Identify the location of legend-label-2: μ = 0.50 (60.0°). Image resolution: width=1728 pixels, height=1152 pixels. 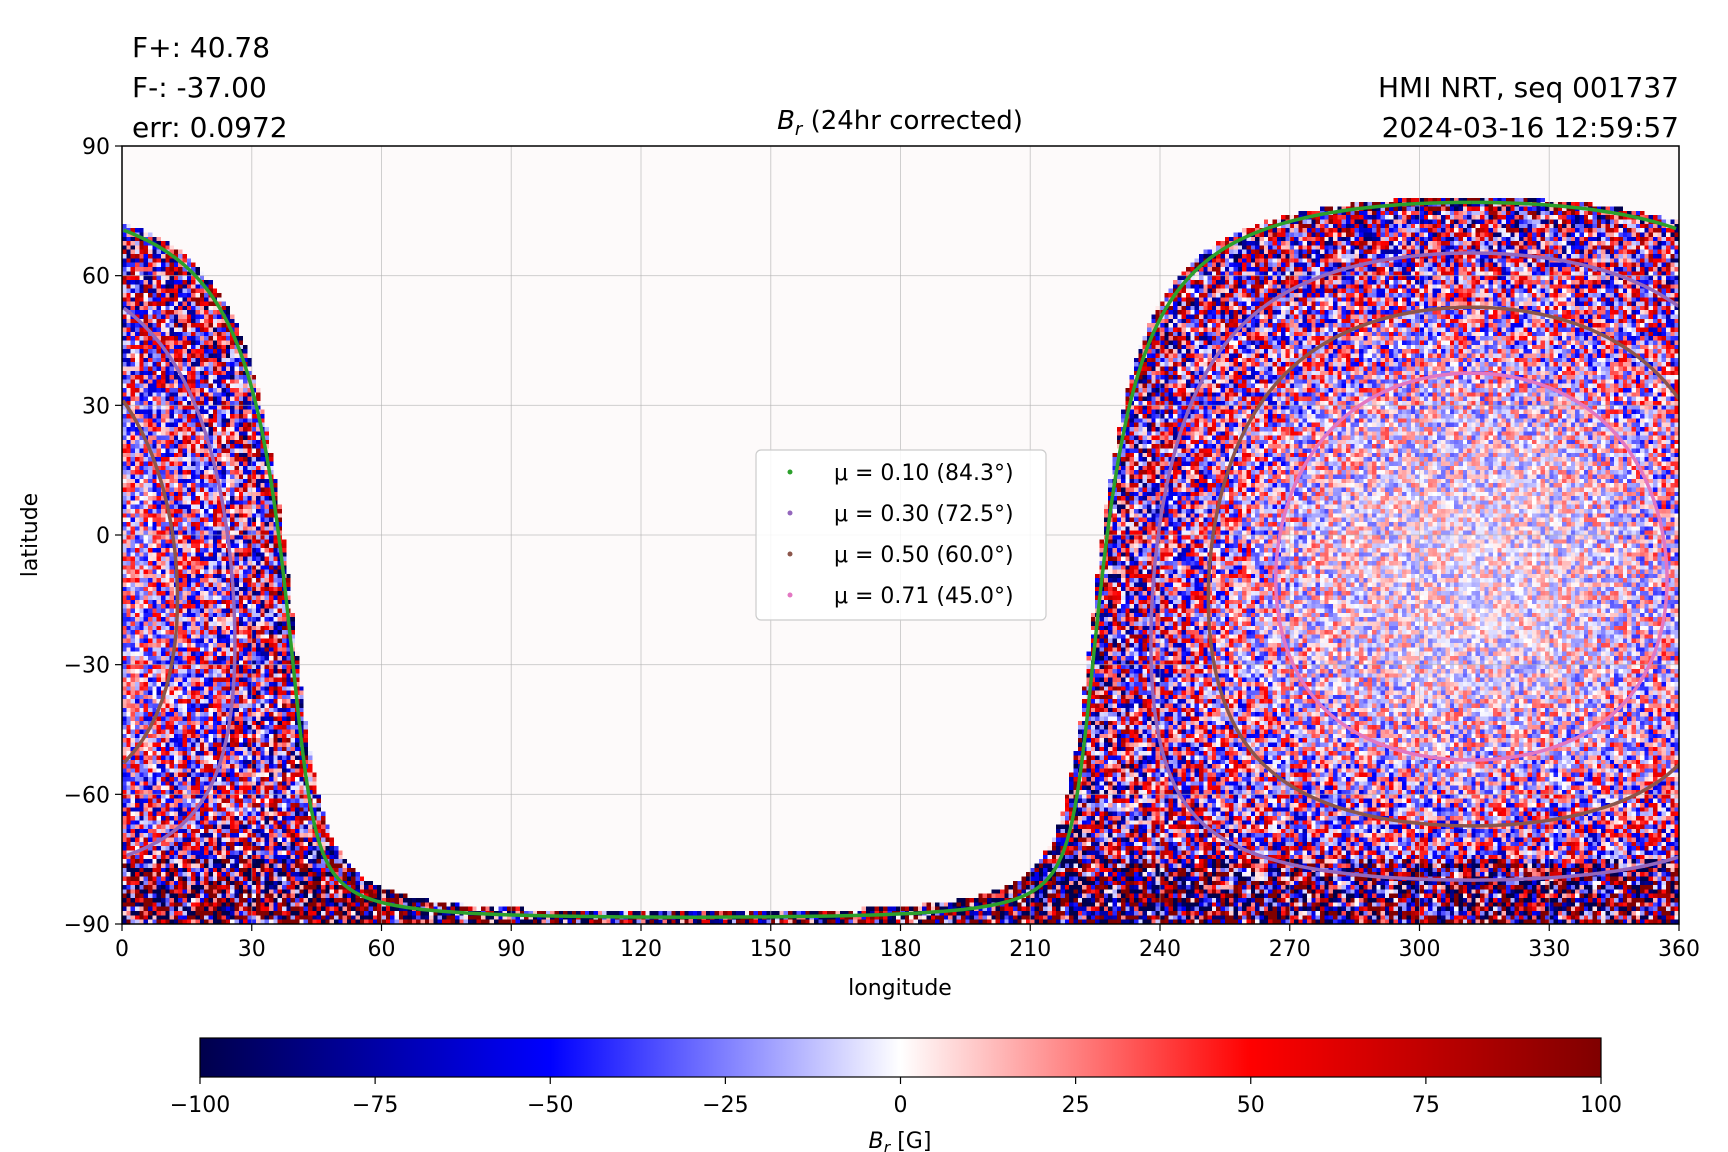
(924, 555).